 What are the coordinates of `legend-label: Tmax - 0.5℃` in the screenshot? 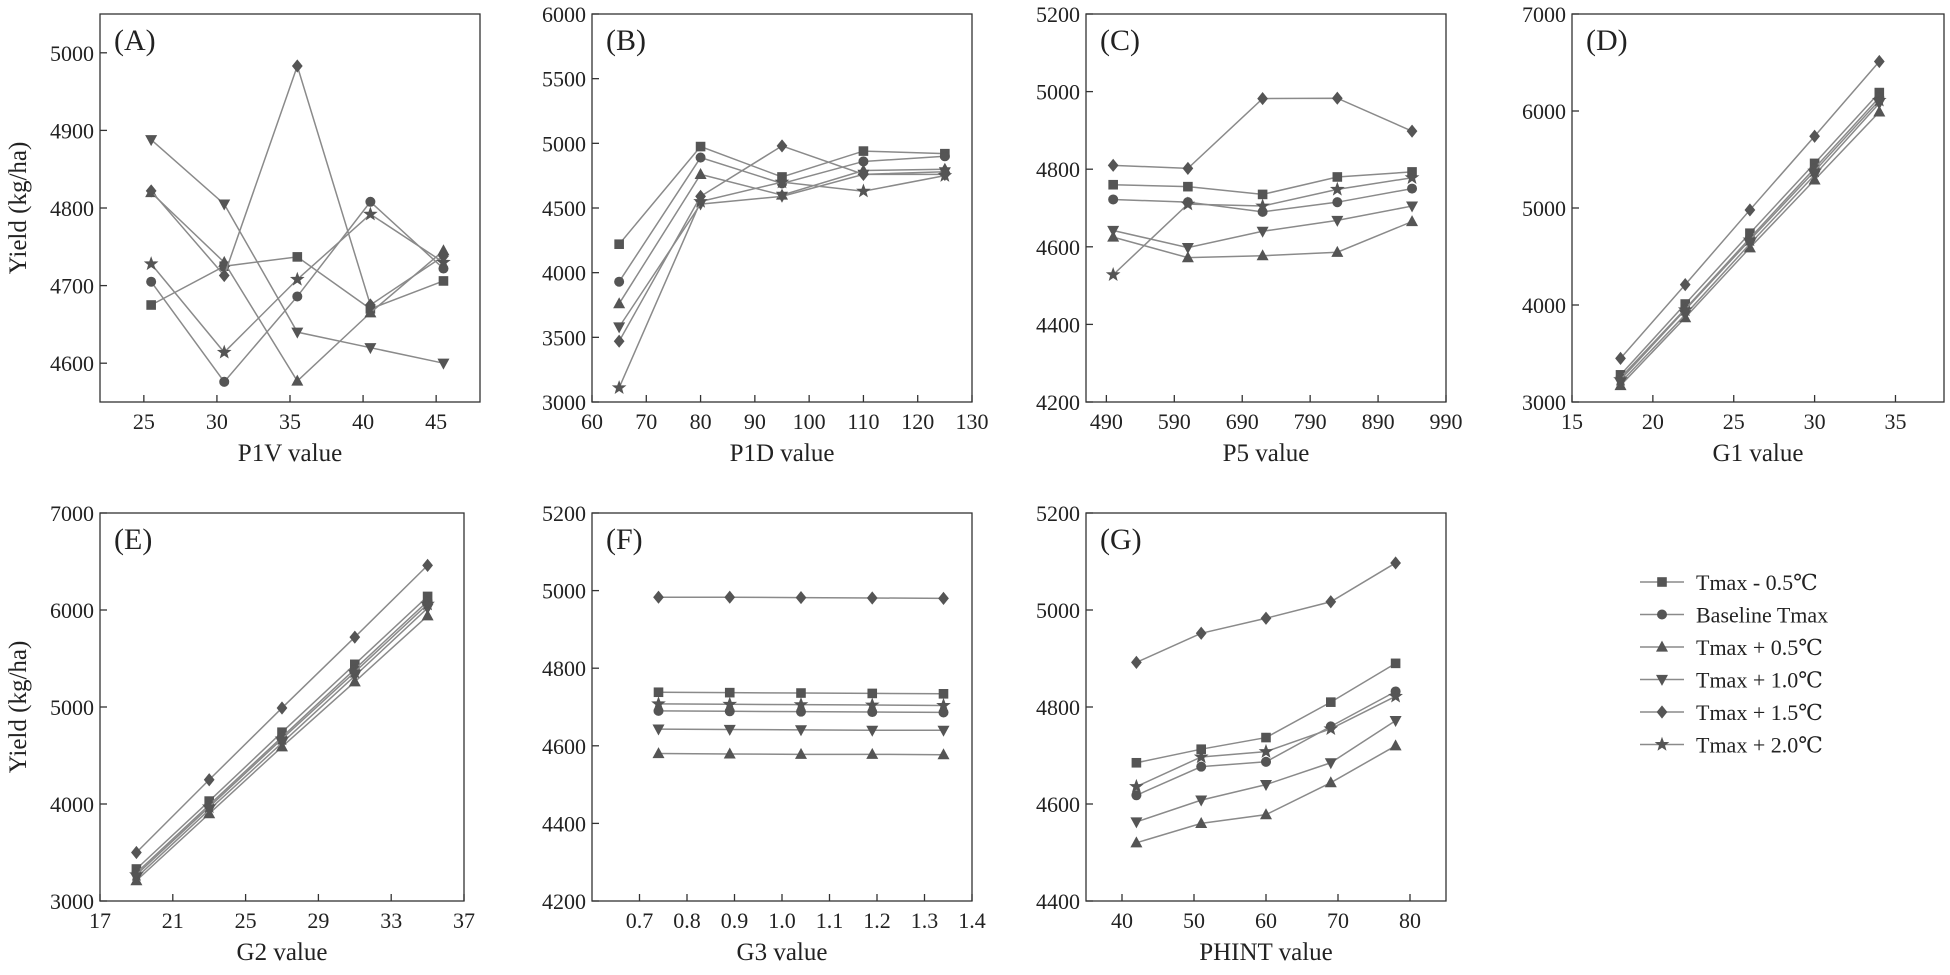 It's located at (1757, 582).